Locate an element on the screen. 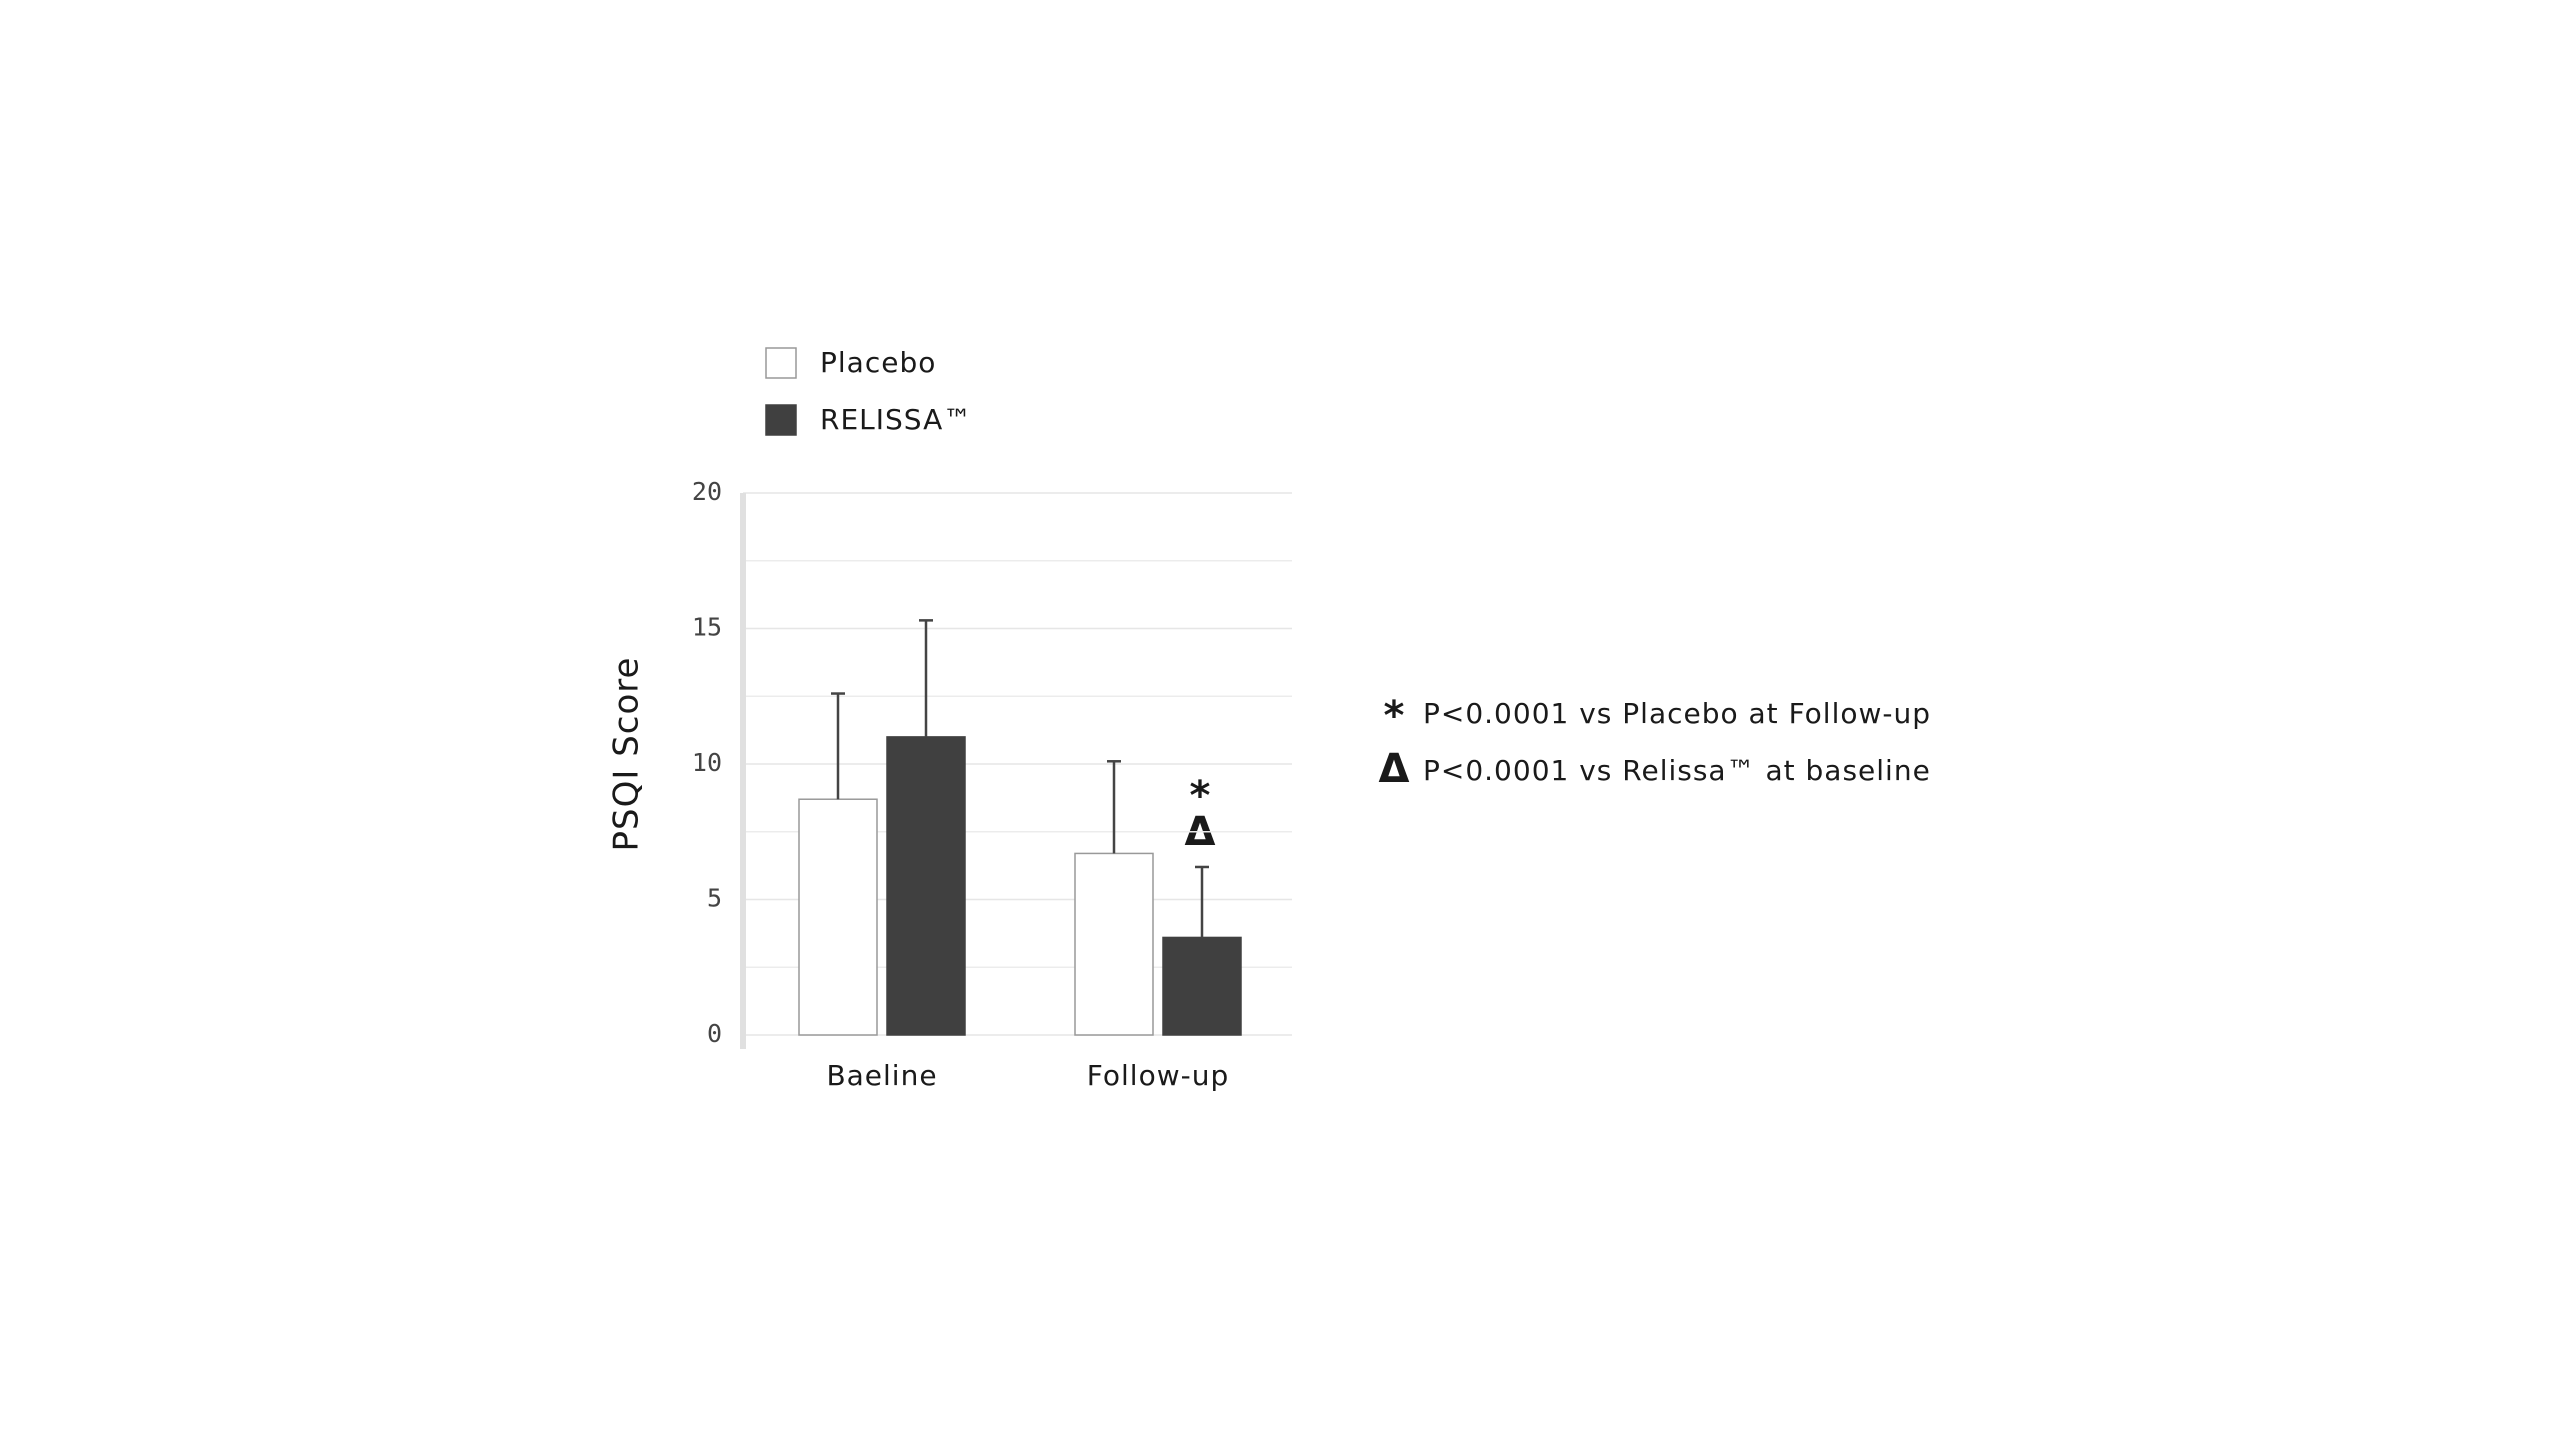  footnote-text: P<0.0001 vs Relissa™ at baseline is located at coordinates (1677, 770).